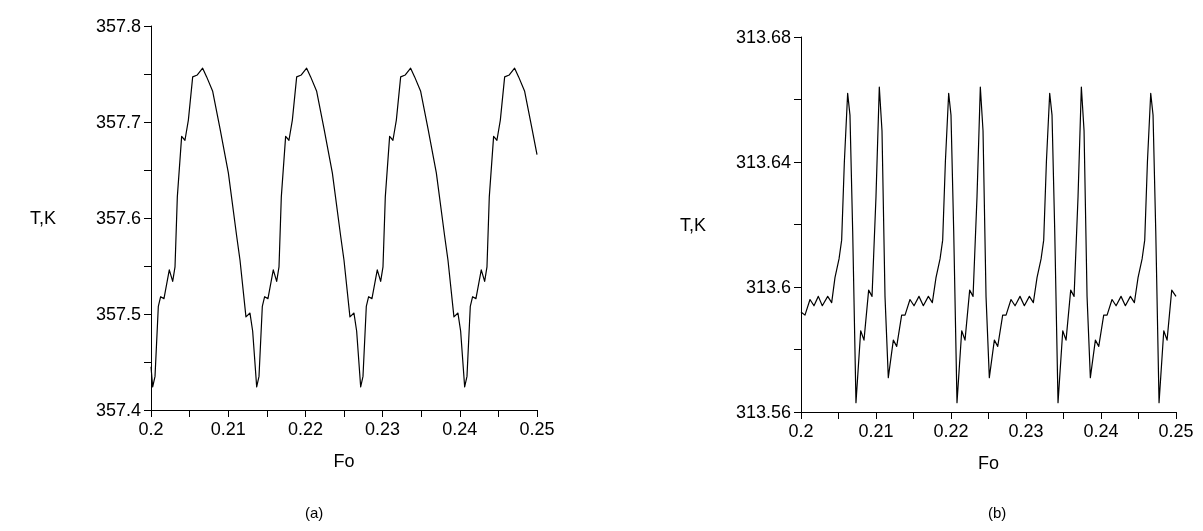  What do you see at coordinates (763, 37) in the screenshot?
I see `y-tick-label: 313.68` at bounding box center [763, 37].